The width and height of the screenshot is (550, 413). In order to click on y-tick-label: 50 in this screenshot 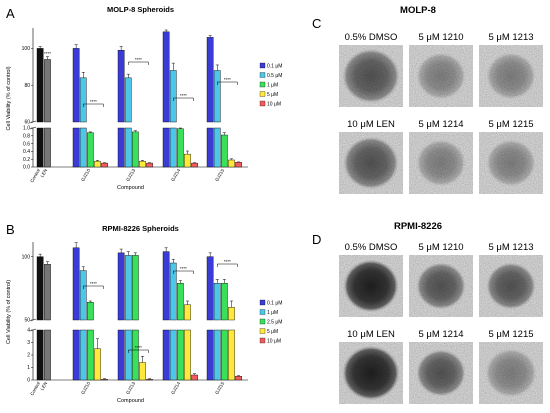, I will do `click(27, 321)`.